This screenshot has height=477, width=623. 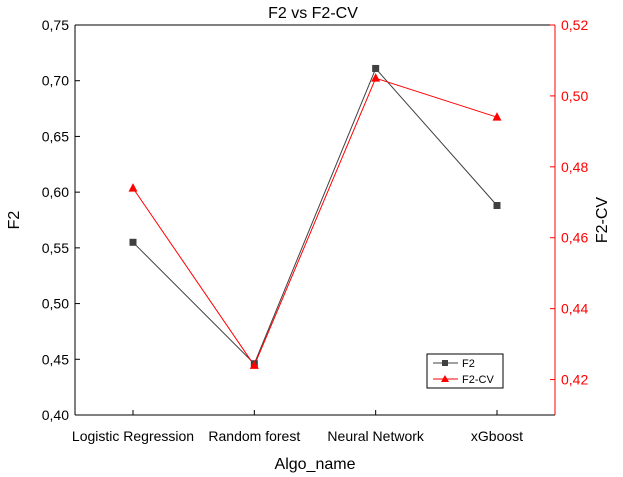 I want to click on left-axis-ticks: 0,40 0,45 0,50 0,55 0,60 0,65 0,70 0,75, so click(x=61, y=220).